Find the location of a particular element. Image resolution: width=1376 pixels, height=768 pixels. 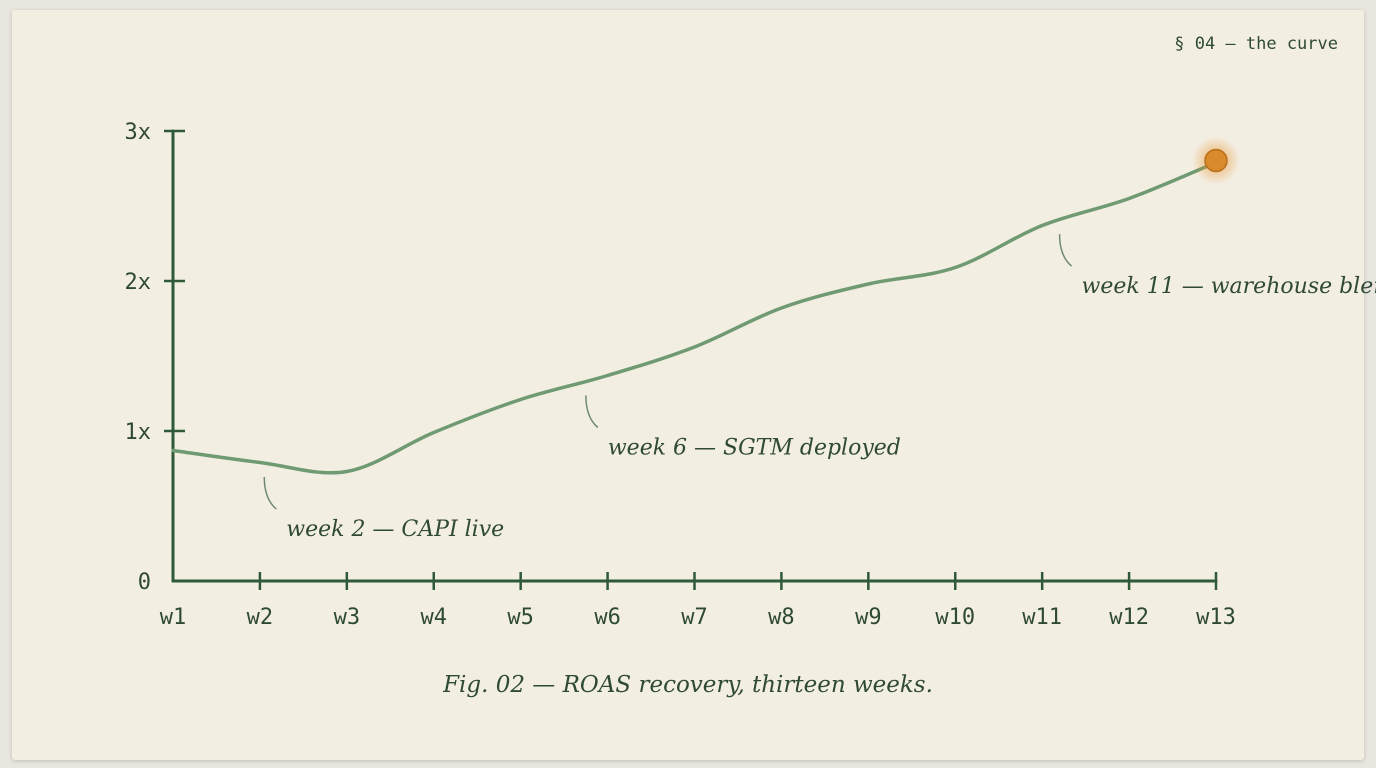

x-tick-label: w9 is located at coordinates (868, 617).